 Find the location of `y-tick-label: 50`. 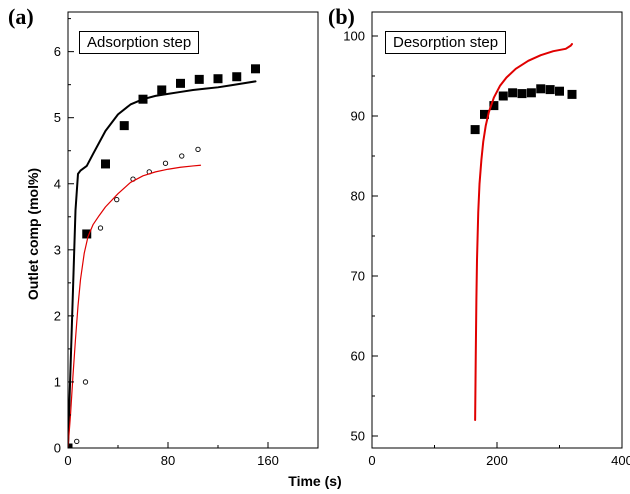

y-tick-label: 50 is located at coordinates (358, 436).